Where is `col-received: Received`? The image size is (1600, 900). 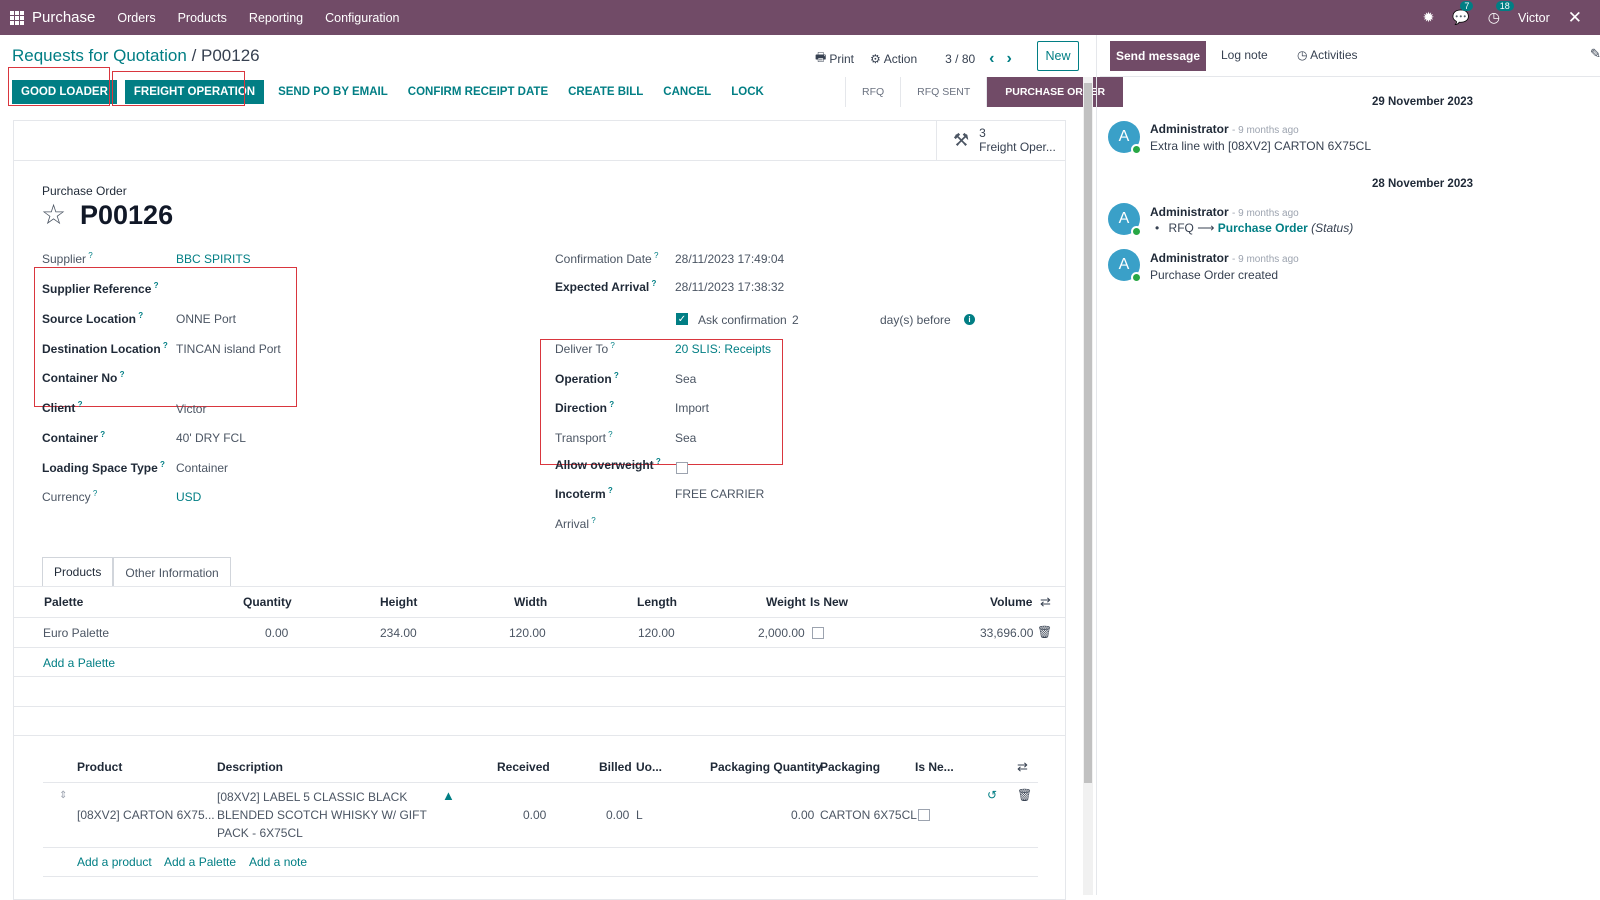 col-received: Received is located at coordinates (523, 767).